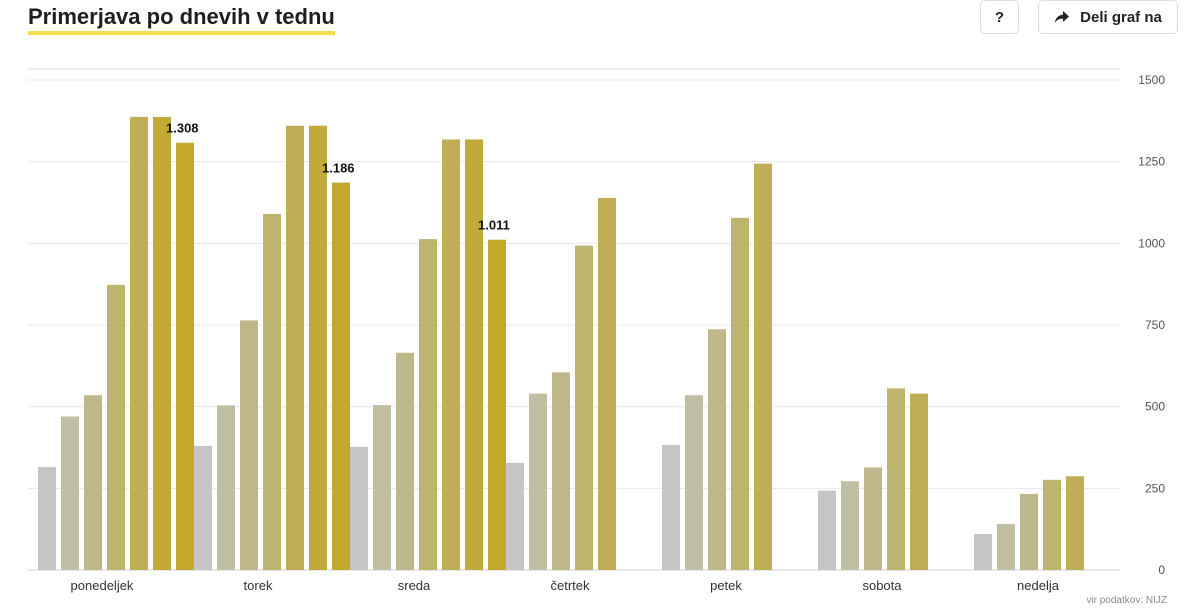  What do you see at coordinates (726, 585) in the screenshot?
I see `x-category-label: petek` at bounding box center [726, 585].